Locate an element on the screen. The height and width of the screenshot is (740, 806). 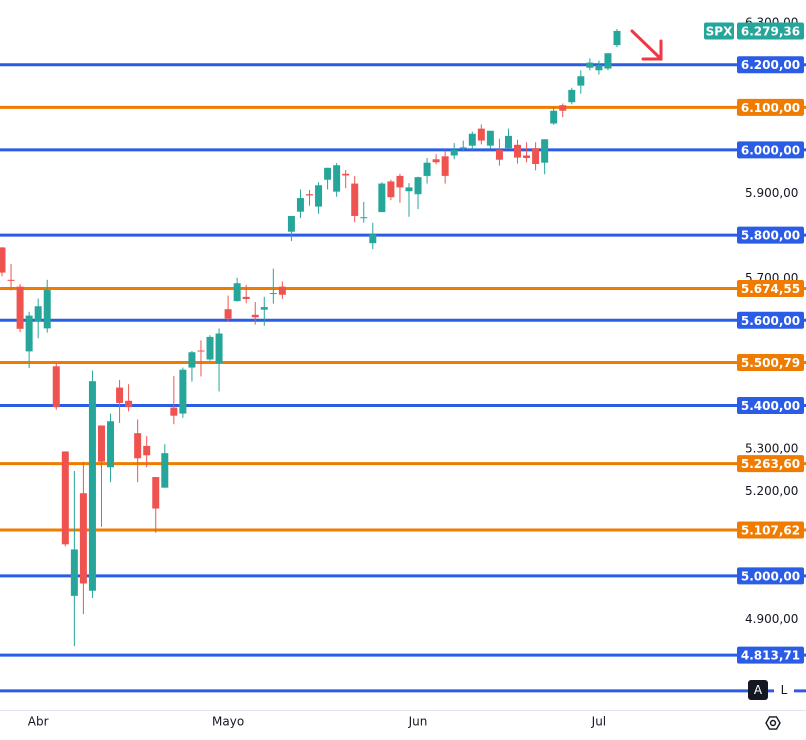
arrow-annotation is located at coordinates (646, 45).